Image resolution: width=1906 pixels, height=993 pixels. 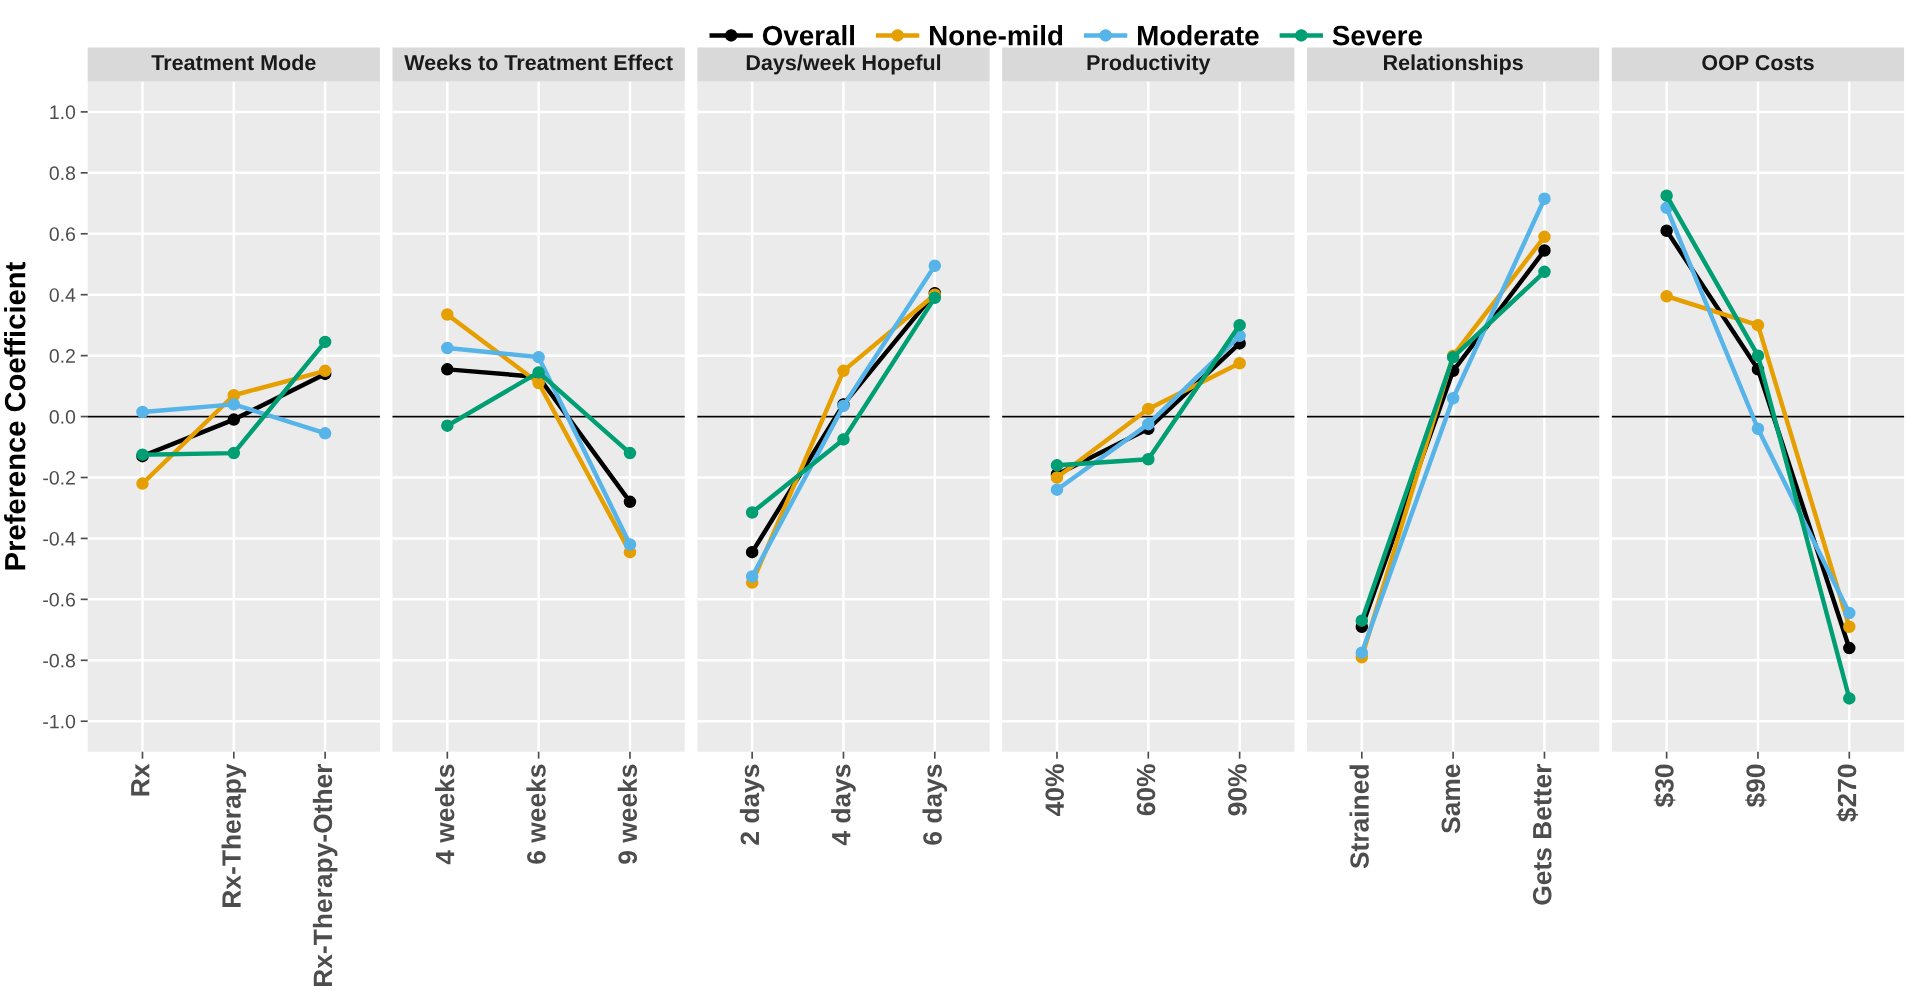 What do you see at coordinates (59, 477) in the screenshot?
I see `y-tick-label: -0.2` at bounding box center [59, 477].